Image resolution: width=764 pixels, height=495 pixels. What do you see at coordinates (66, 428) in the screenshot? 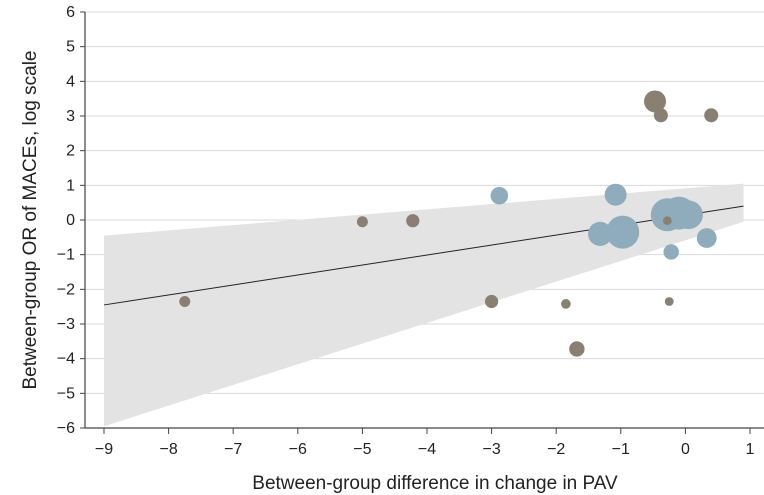
I see `y-tick-label: −6` at bounding box center [66, 428].